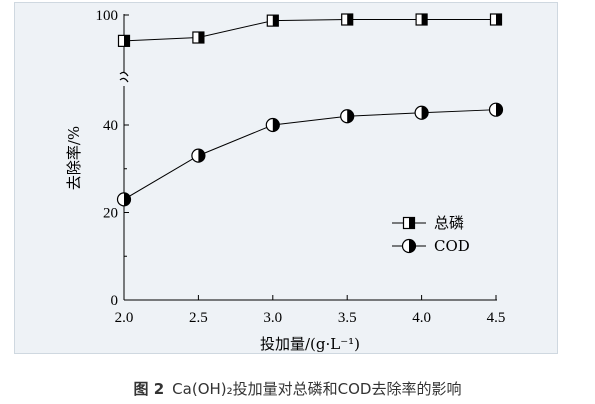 This screenshot has width=595, height=404. I want to click on x-tick-label: 2.0, so click(124, 318).